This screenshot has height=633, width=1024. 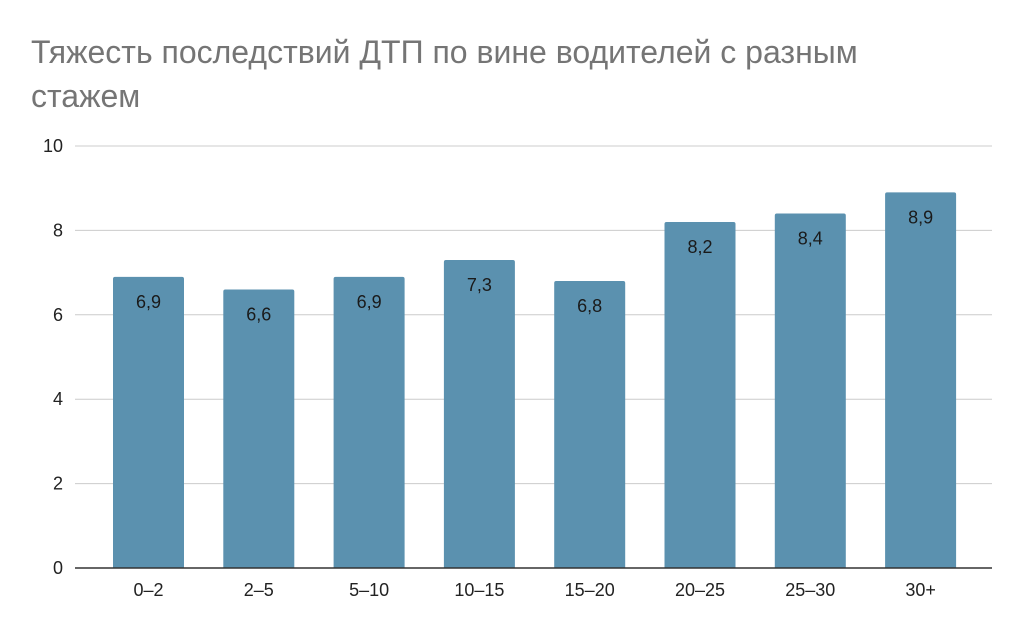 I want to click on y-tick-label: 10, so click(x=53, y=146).